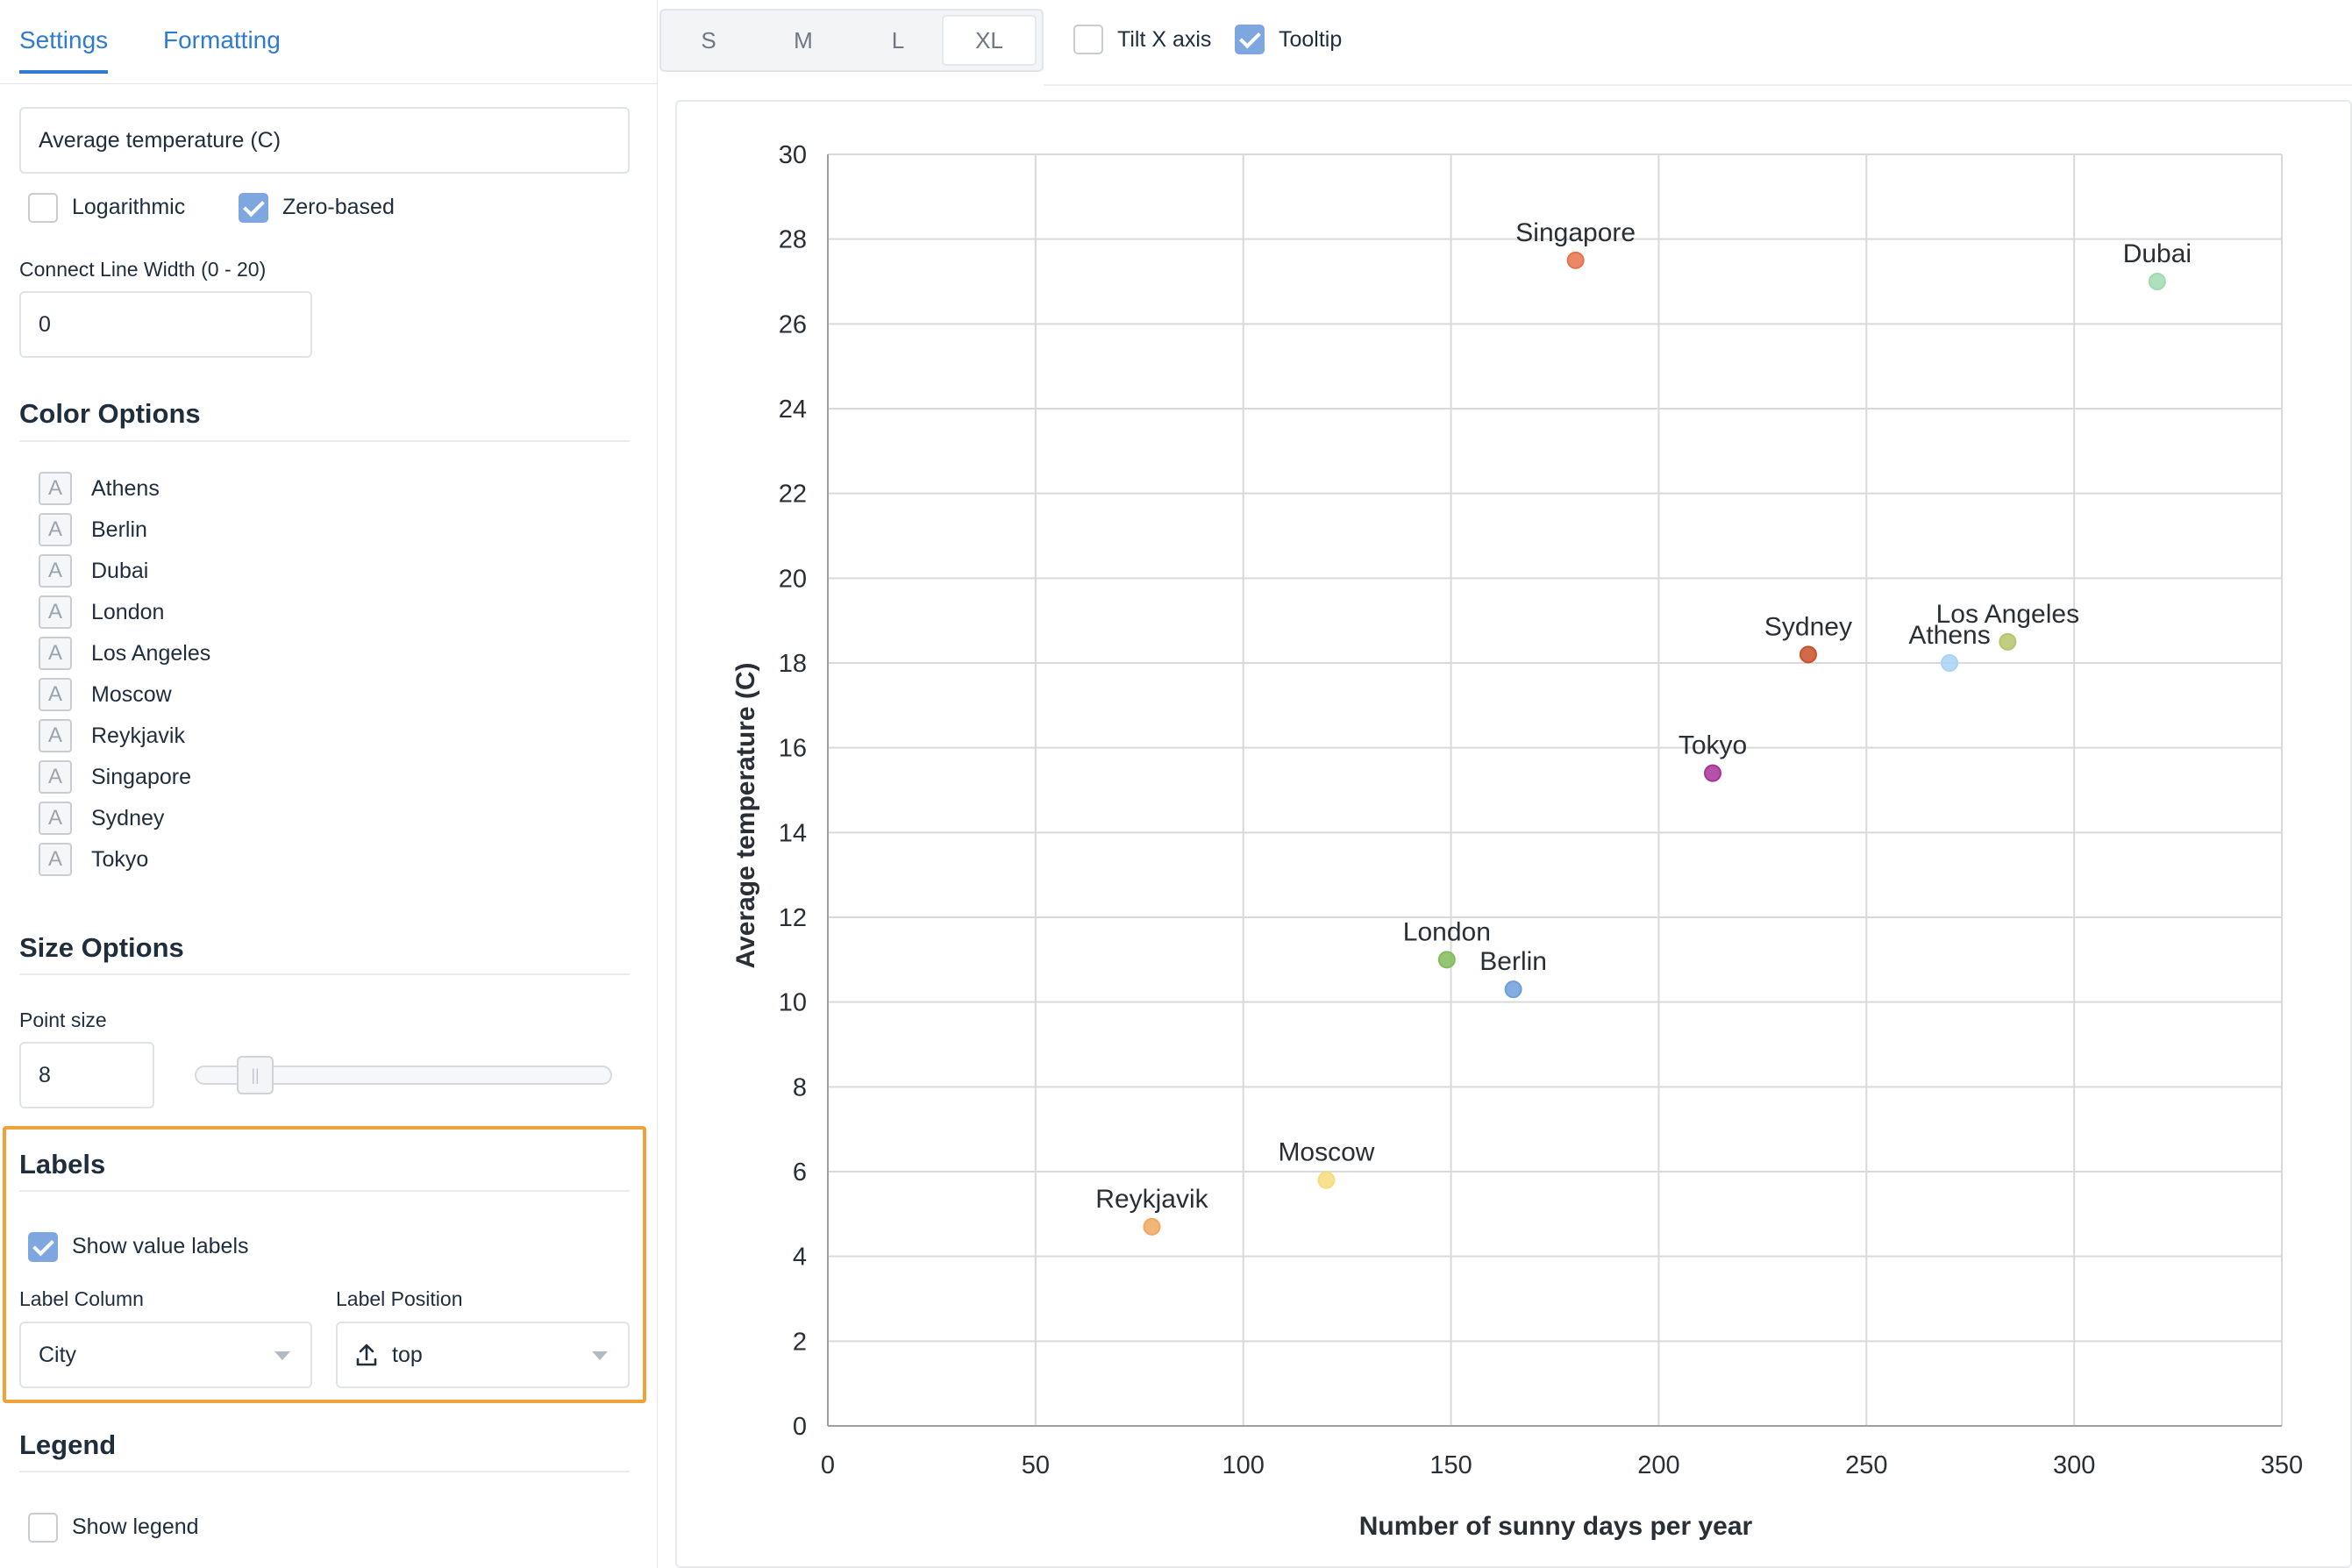 This screenshot has width=2352, height=1568. What do you see at coordinates (64, 50) in the screenshot?
I see `tab-settings: Settings` at bounding box center [64, 50].